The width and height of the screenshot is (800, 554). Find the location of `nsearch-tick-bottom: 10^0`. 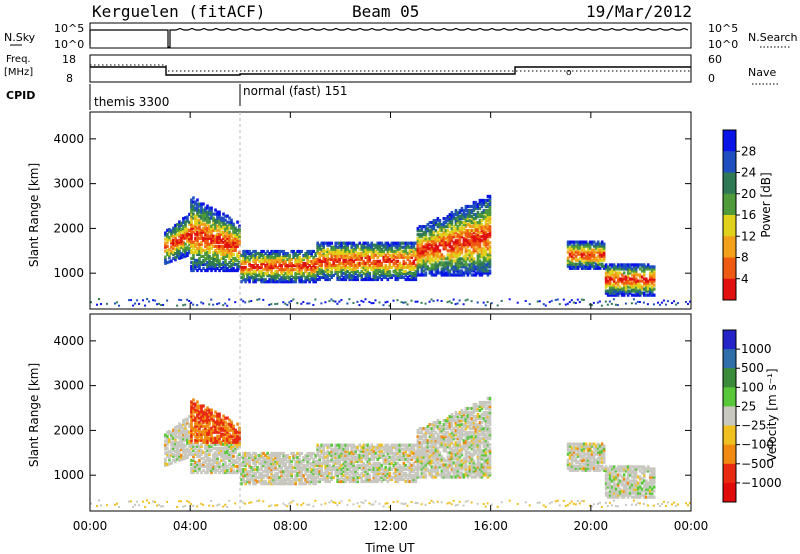

nsearch-tick-bottom: 10^0 is located at coordinates (723, 44).